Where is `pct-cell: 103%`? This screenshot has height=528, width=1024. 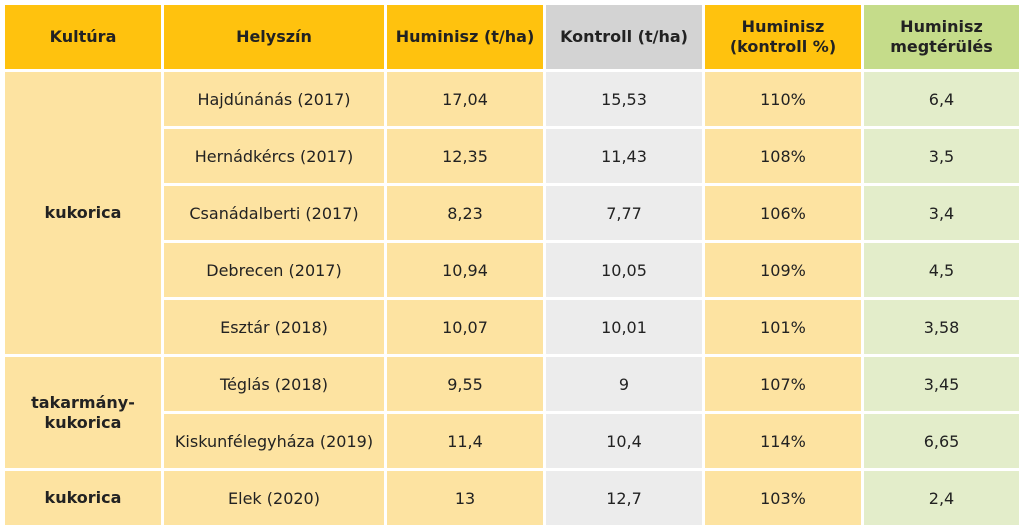 pct-cell: 103% is located at coordinates (783, 498).